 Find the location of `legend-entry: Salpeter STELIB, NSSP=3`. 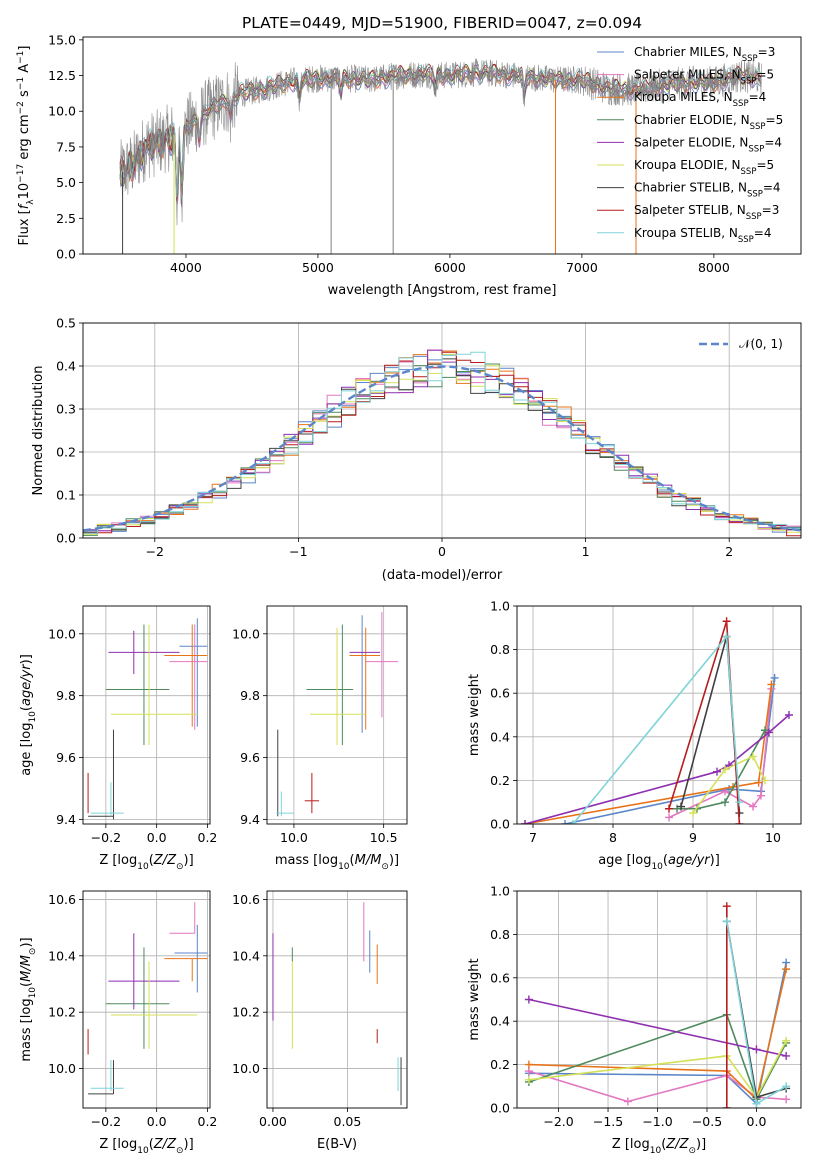

legend-entry: Salpeter STELIB, NSSP=3 is located at coordinates (706, 212).